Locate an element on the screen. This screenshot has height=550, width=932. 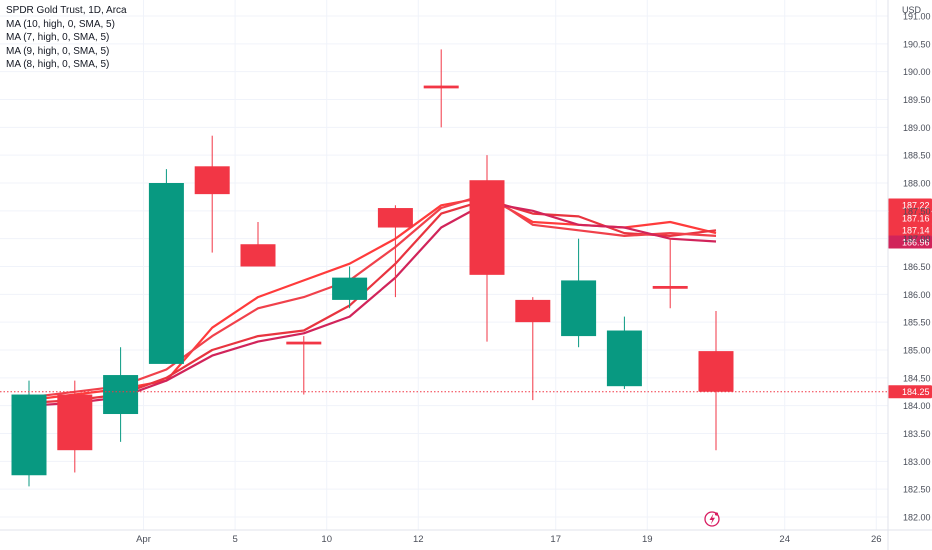
y-tick-label: 182.00 is located at coordinates (917, 518).